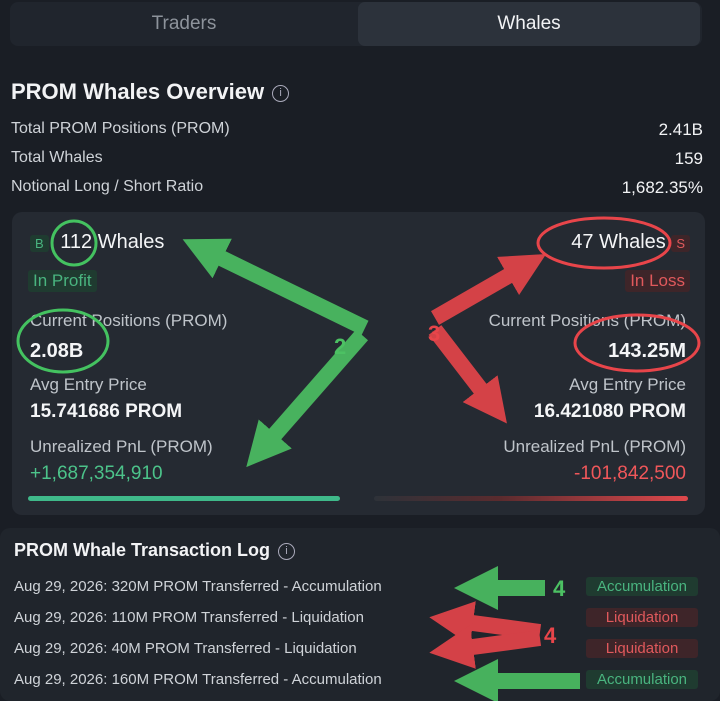  What do you see at coordinates (662, 187) in the screenshot?
I see `stat-value: 1,682.35%` at bounding box center [662, 187].